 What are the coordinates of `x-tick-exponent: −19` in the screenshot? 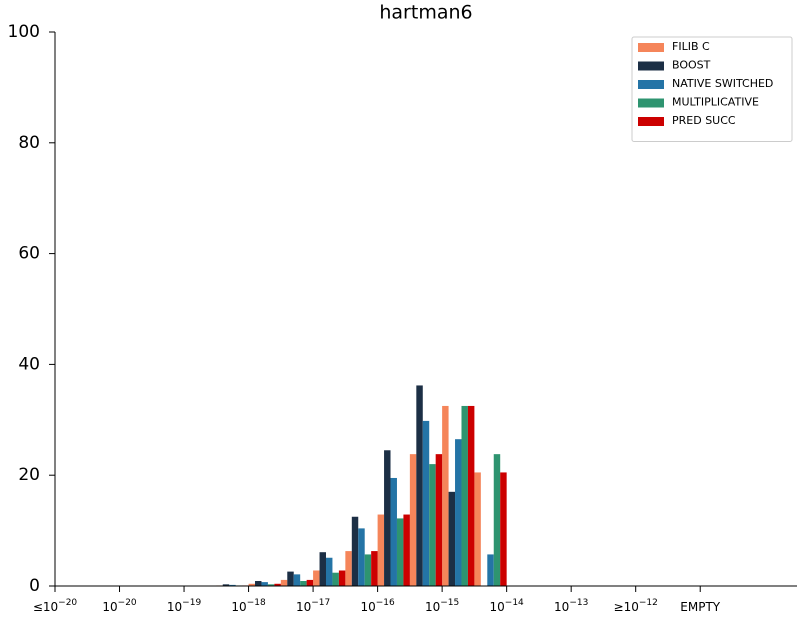 It's located at (191, 603).